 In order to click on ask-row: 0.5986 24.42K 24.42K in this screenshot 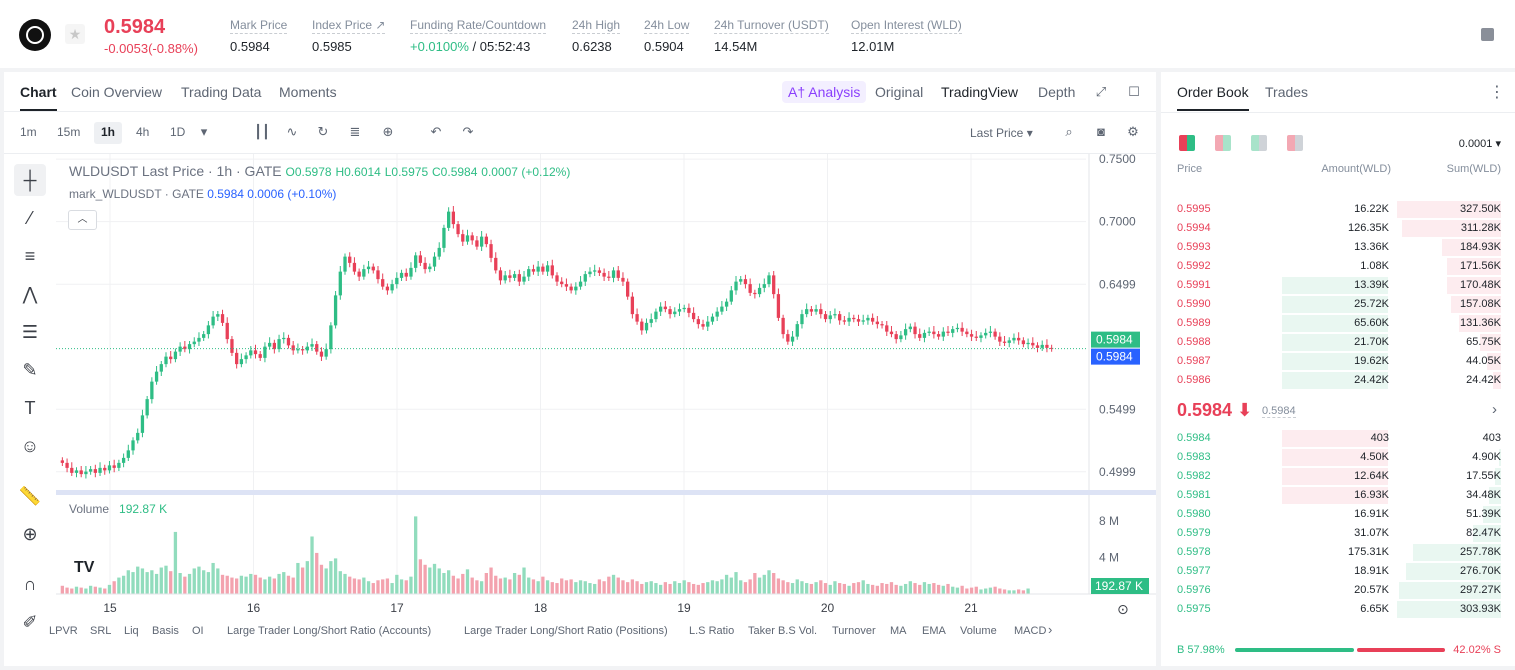, I will do `click(1338, 380)`.